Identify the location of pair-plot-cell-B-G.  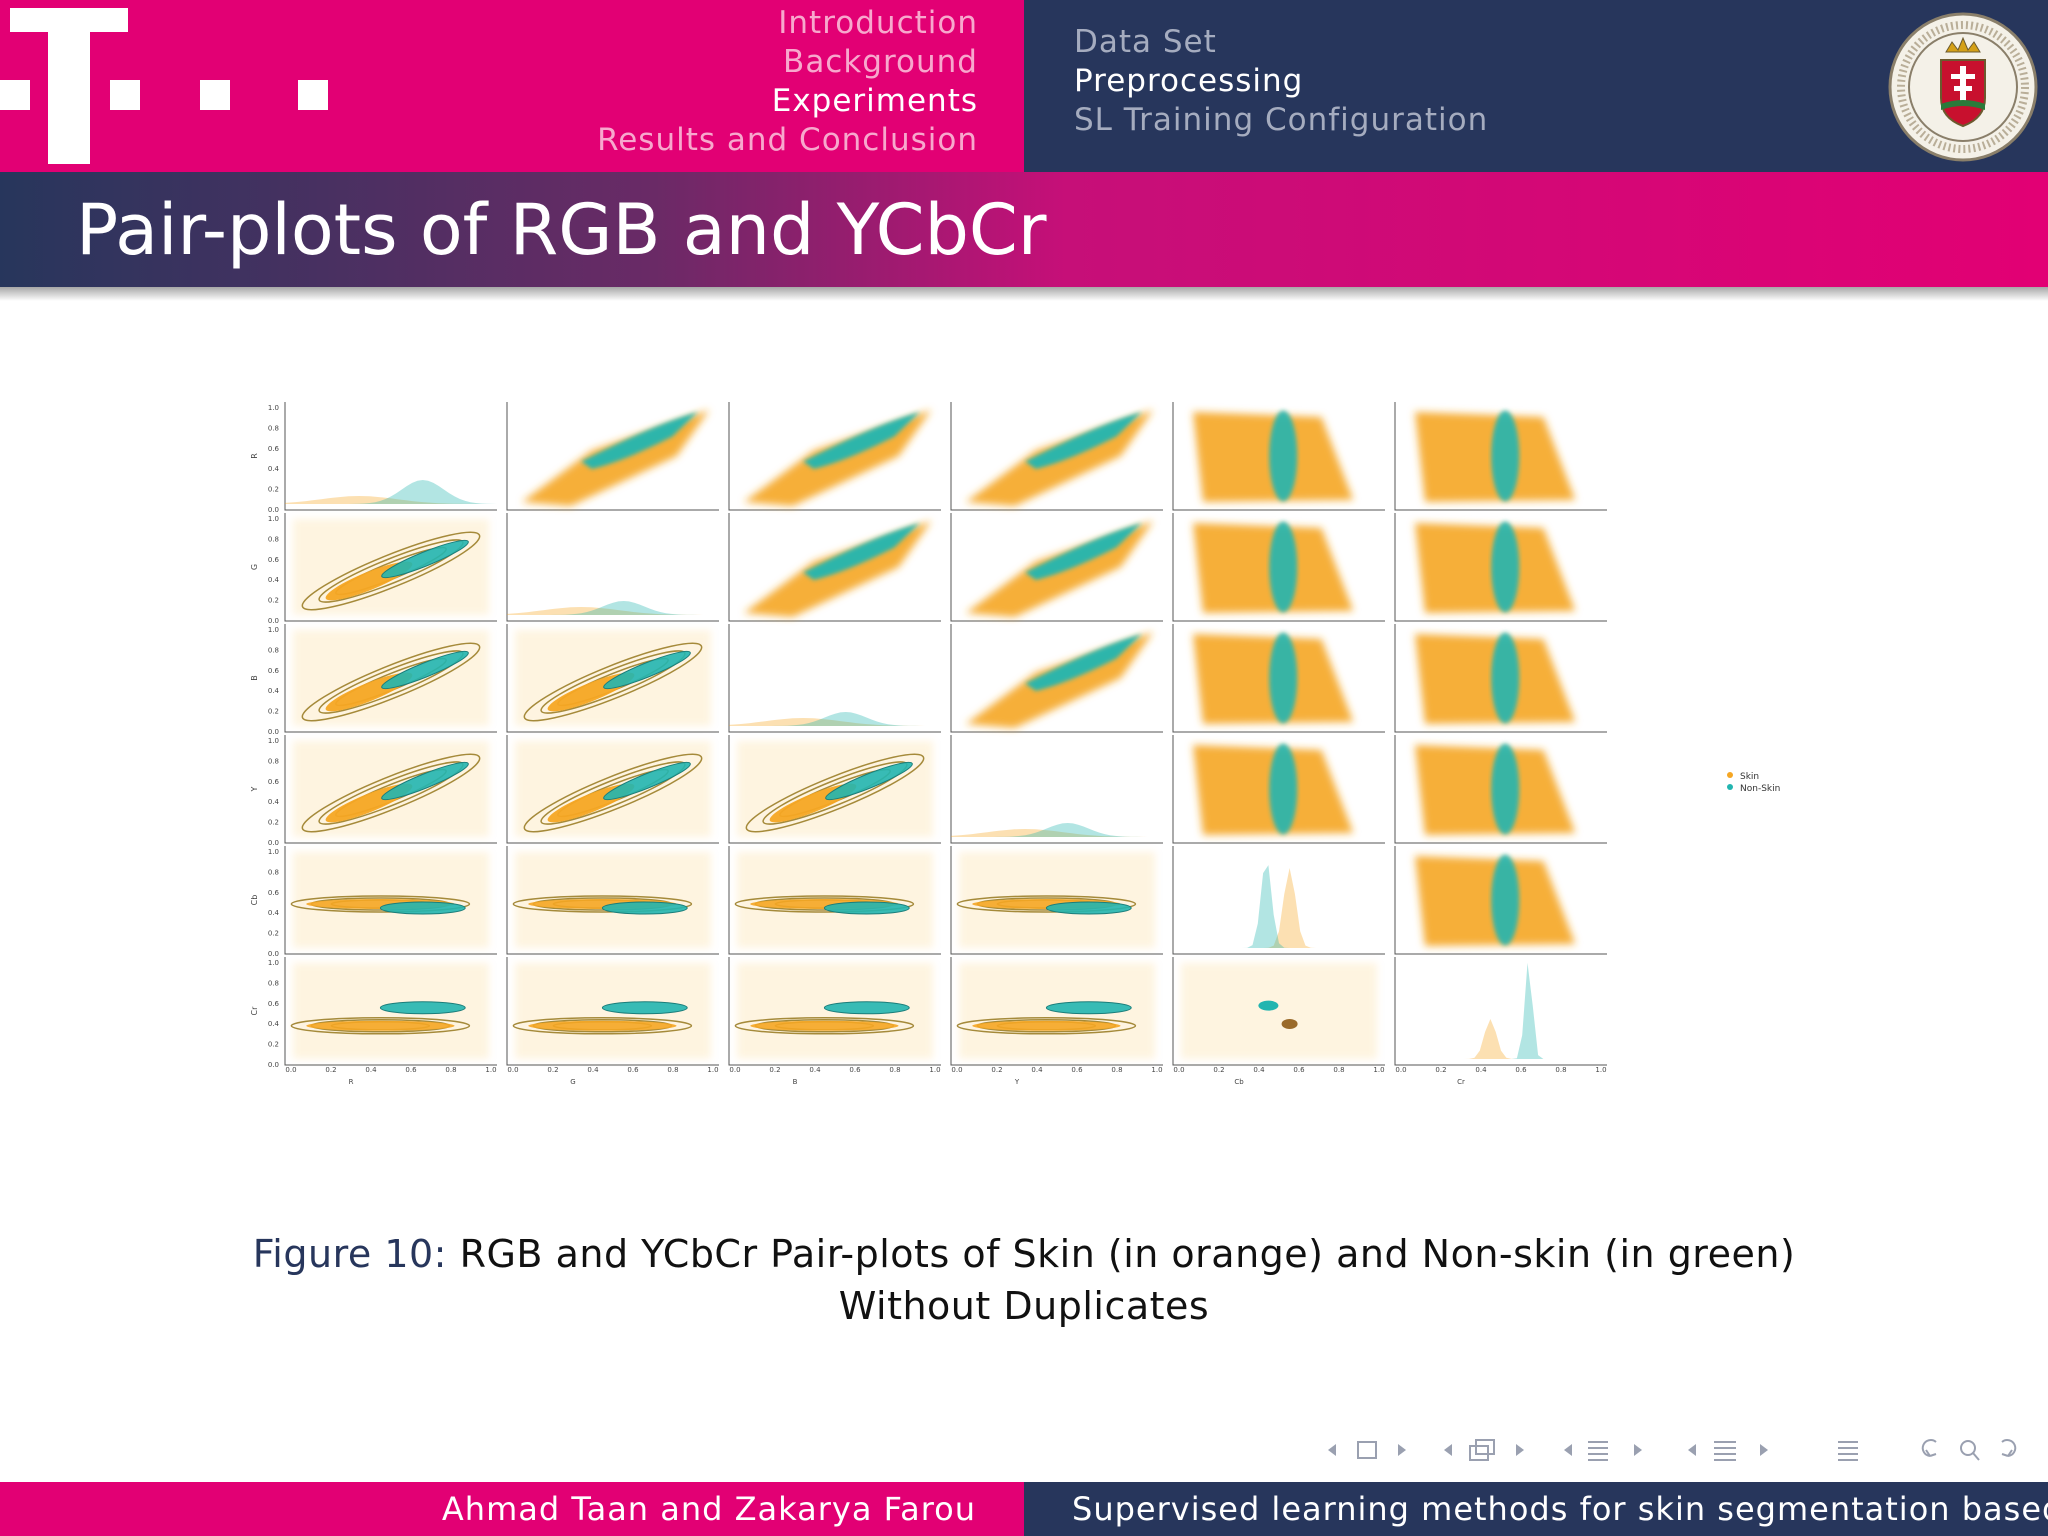
(612, 678).